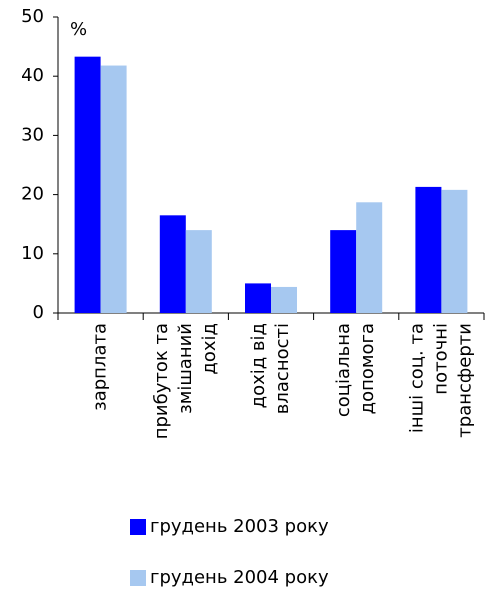 The width and height of the screenshot is (486, 589). I want to click on y-tick-label: 40, so click(32, 75).